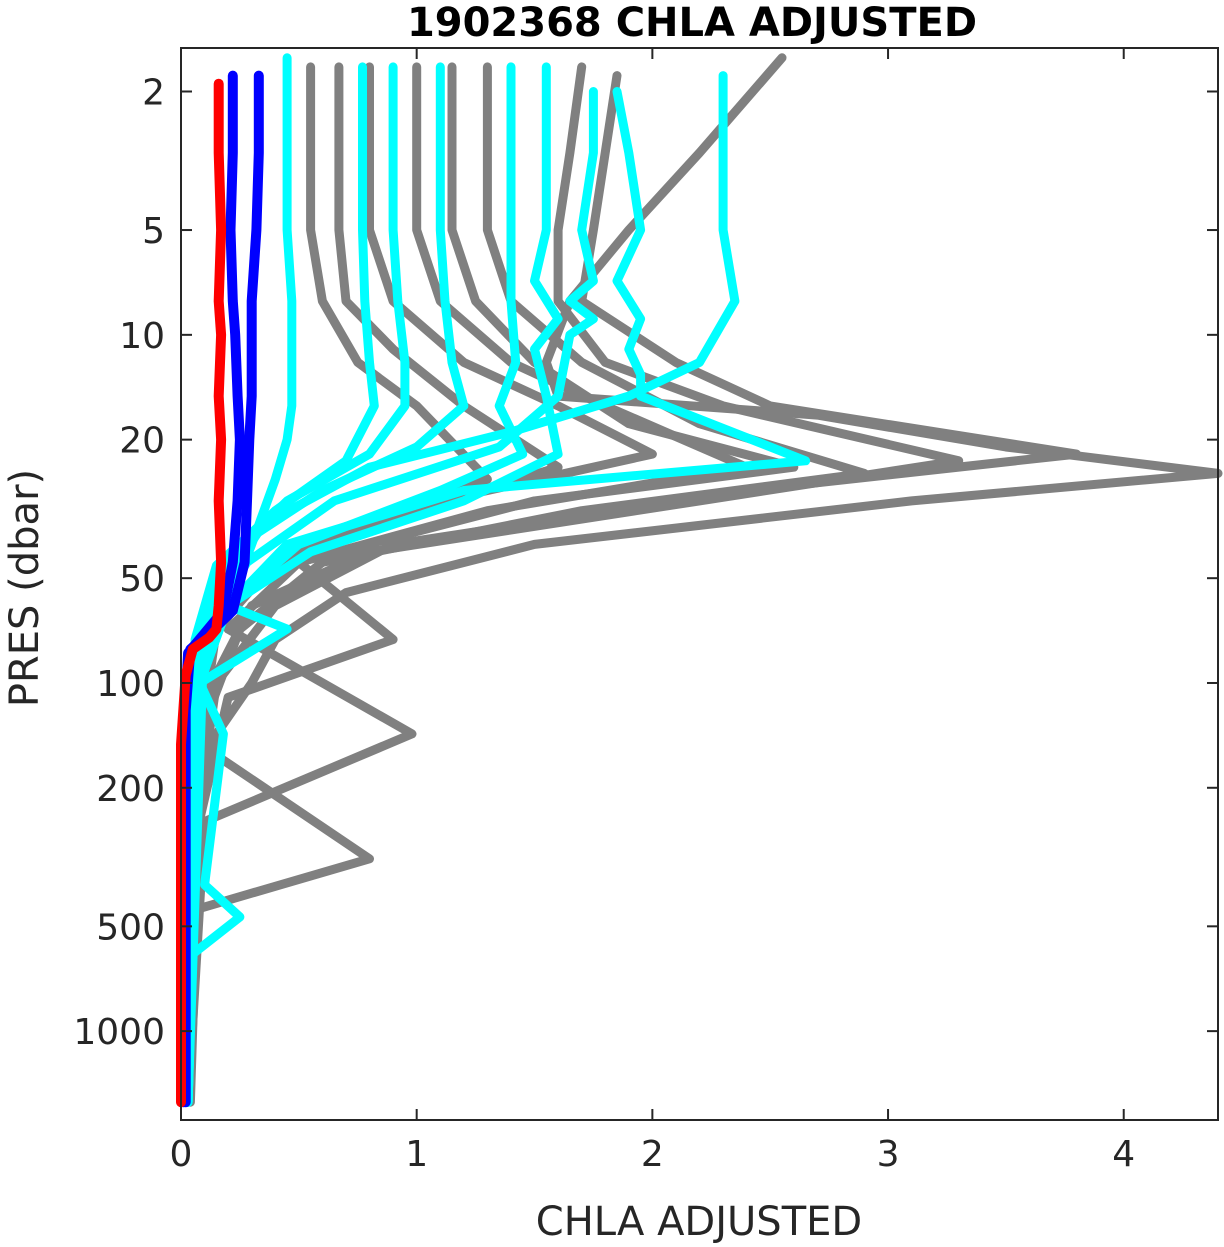 This screenshot has width=1224, height=1247. Describe the element at coordinates (416, 1154) in the screenshot. I see `x-tick-label: 1` at that location.